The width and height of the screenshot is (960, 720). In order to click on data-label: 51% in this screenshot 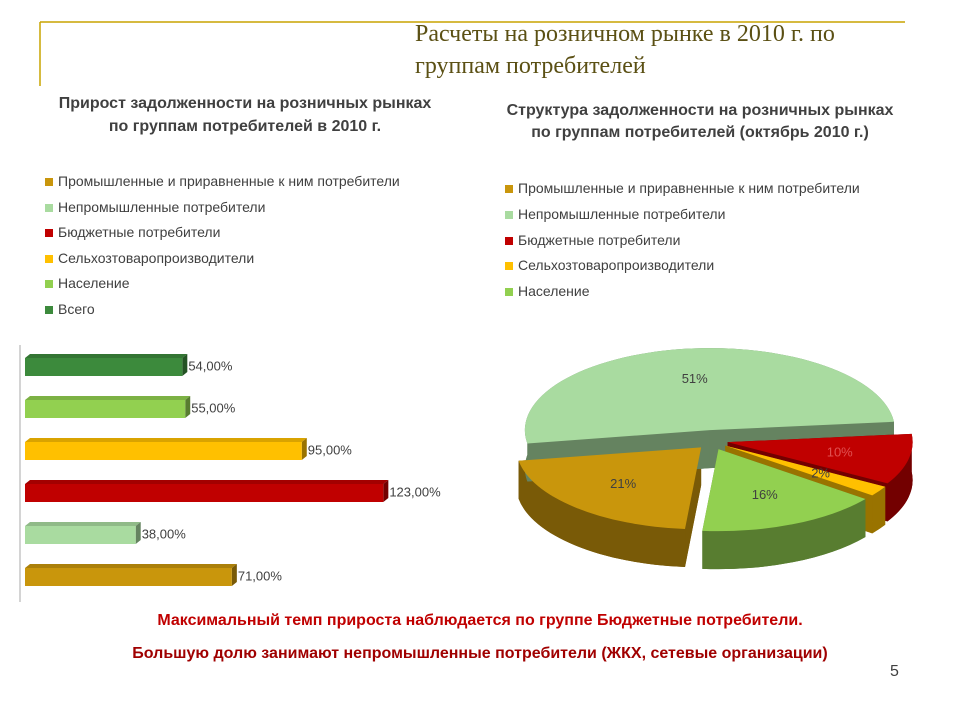, I will do `click(695, 378)`.